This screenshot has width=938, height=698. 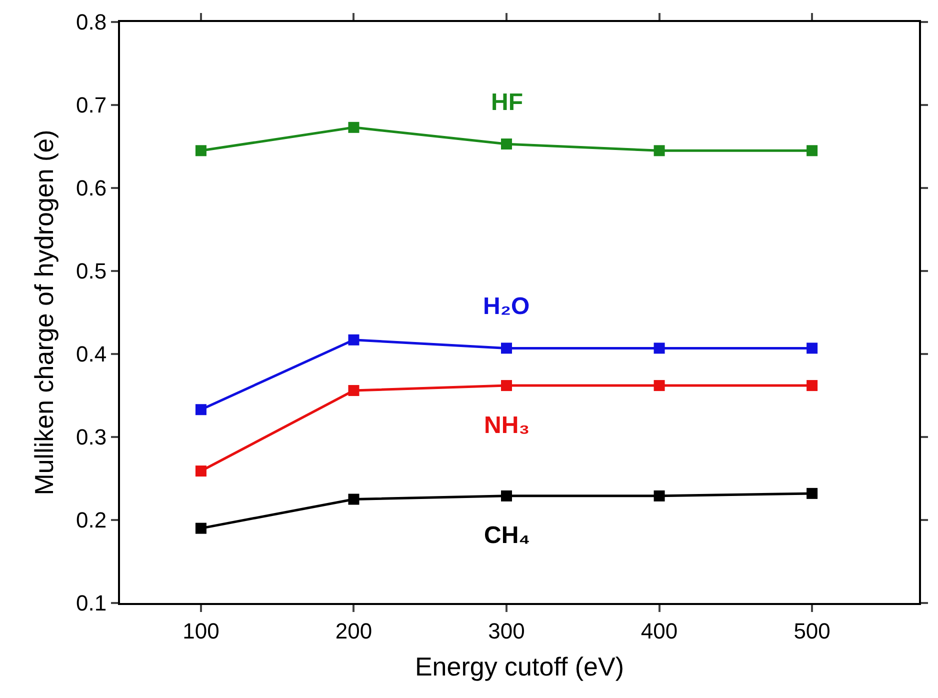 I want to click on y-tick-label: 0.7, so click(x=91, y=105).